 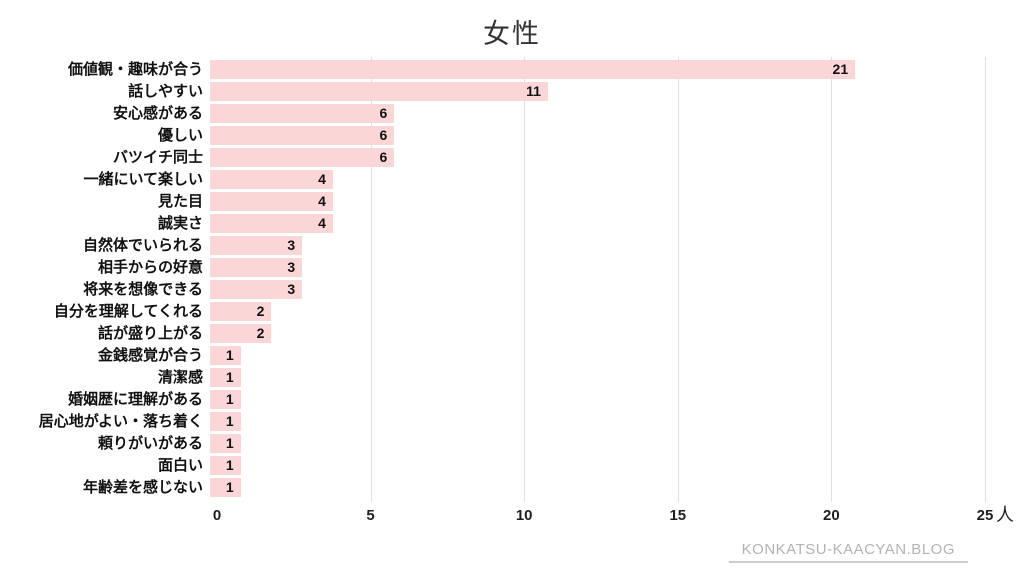 I want to click on category-label: バツイチ同士, so click(x=157, y=157).